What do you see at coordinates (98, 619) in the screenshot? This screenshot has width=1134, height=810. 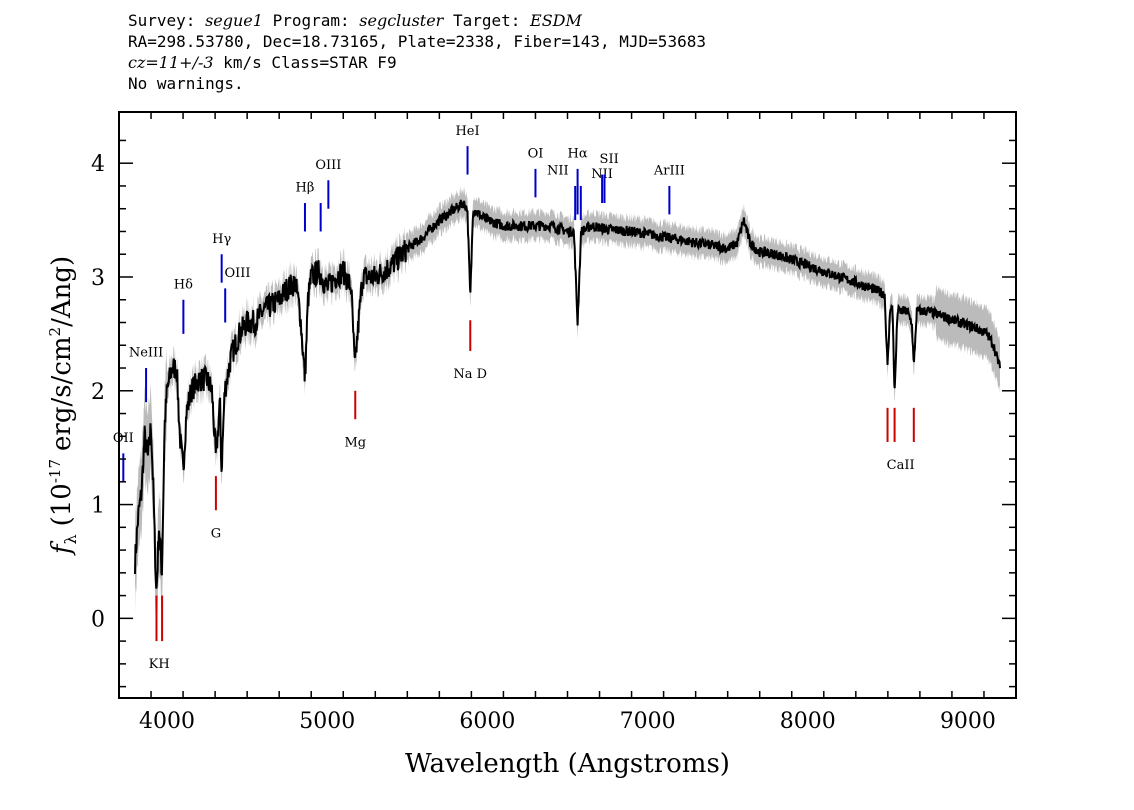 I see `y-tick-label: 0` at bounding box center [98, 619].